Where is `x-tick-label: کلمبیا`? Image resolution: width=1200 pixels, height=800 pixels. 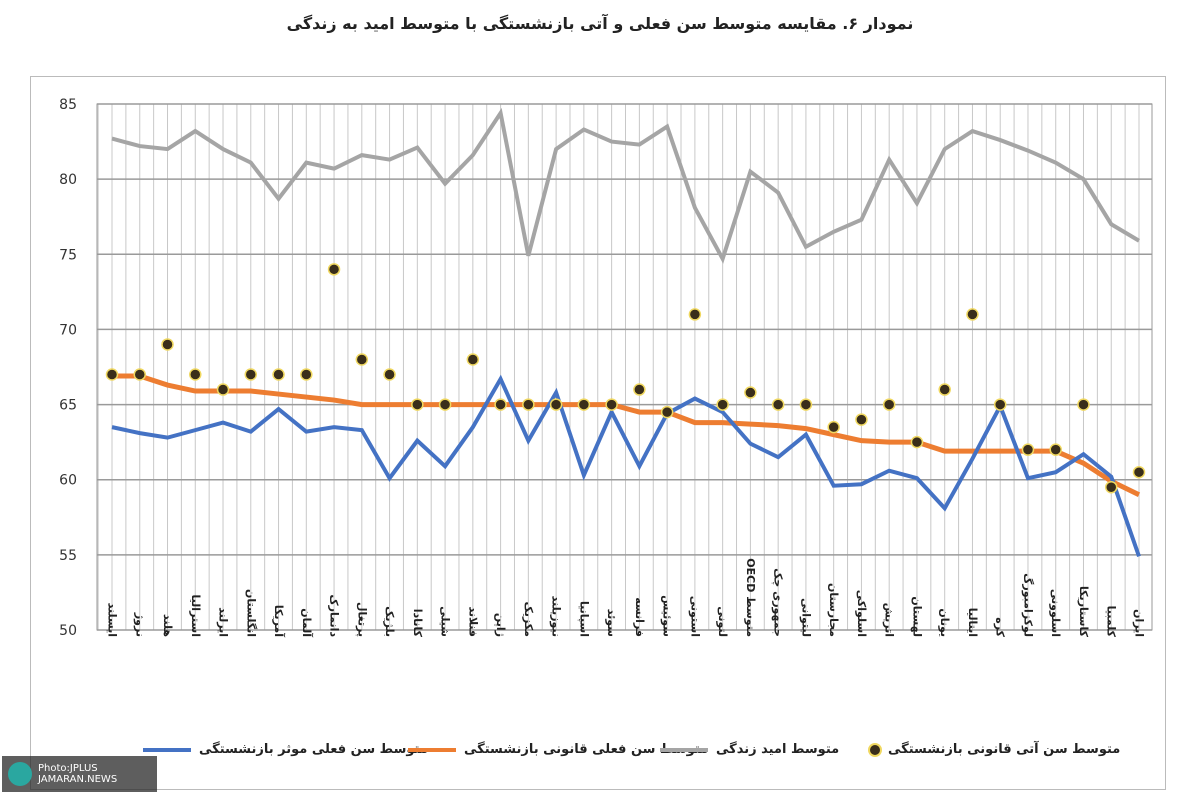 x-tick-label: کلمبیا is located at coordinates (1111, 622).